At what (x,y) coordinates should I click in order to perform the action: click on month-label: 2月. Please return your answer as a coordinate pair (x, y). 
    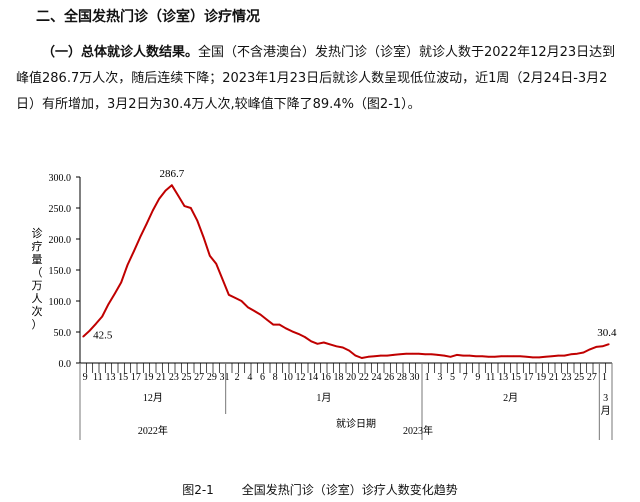
    Looking at the image, I should click on (510, 398).